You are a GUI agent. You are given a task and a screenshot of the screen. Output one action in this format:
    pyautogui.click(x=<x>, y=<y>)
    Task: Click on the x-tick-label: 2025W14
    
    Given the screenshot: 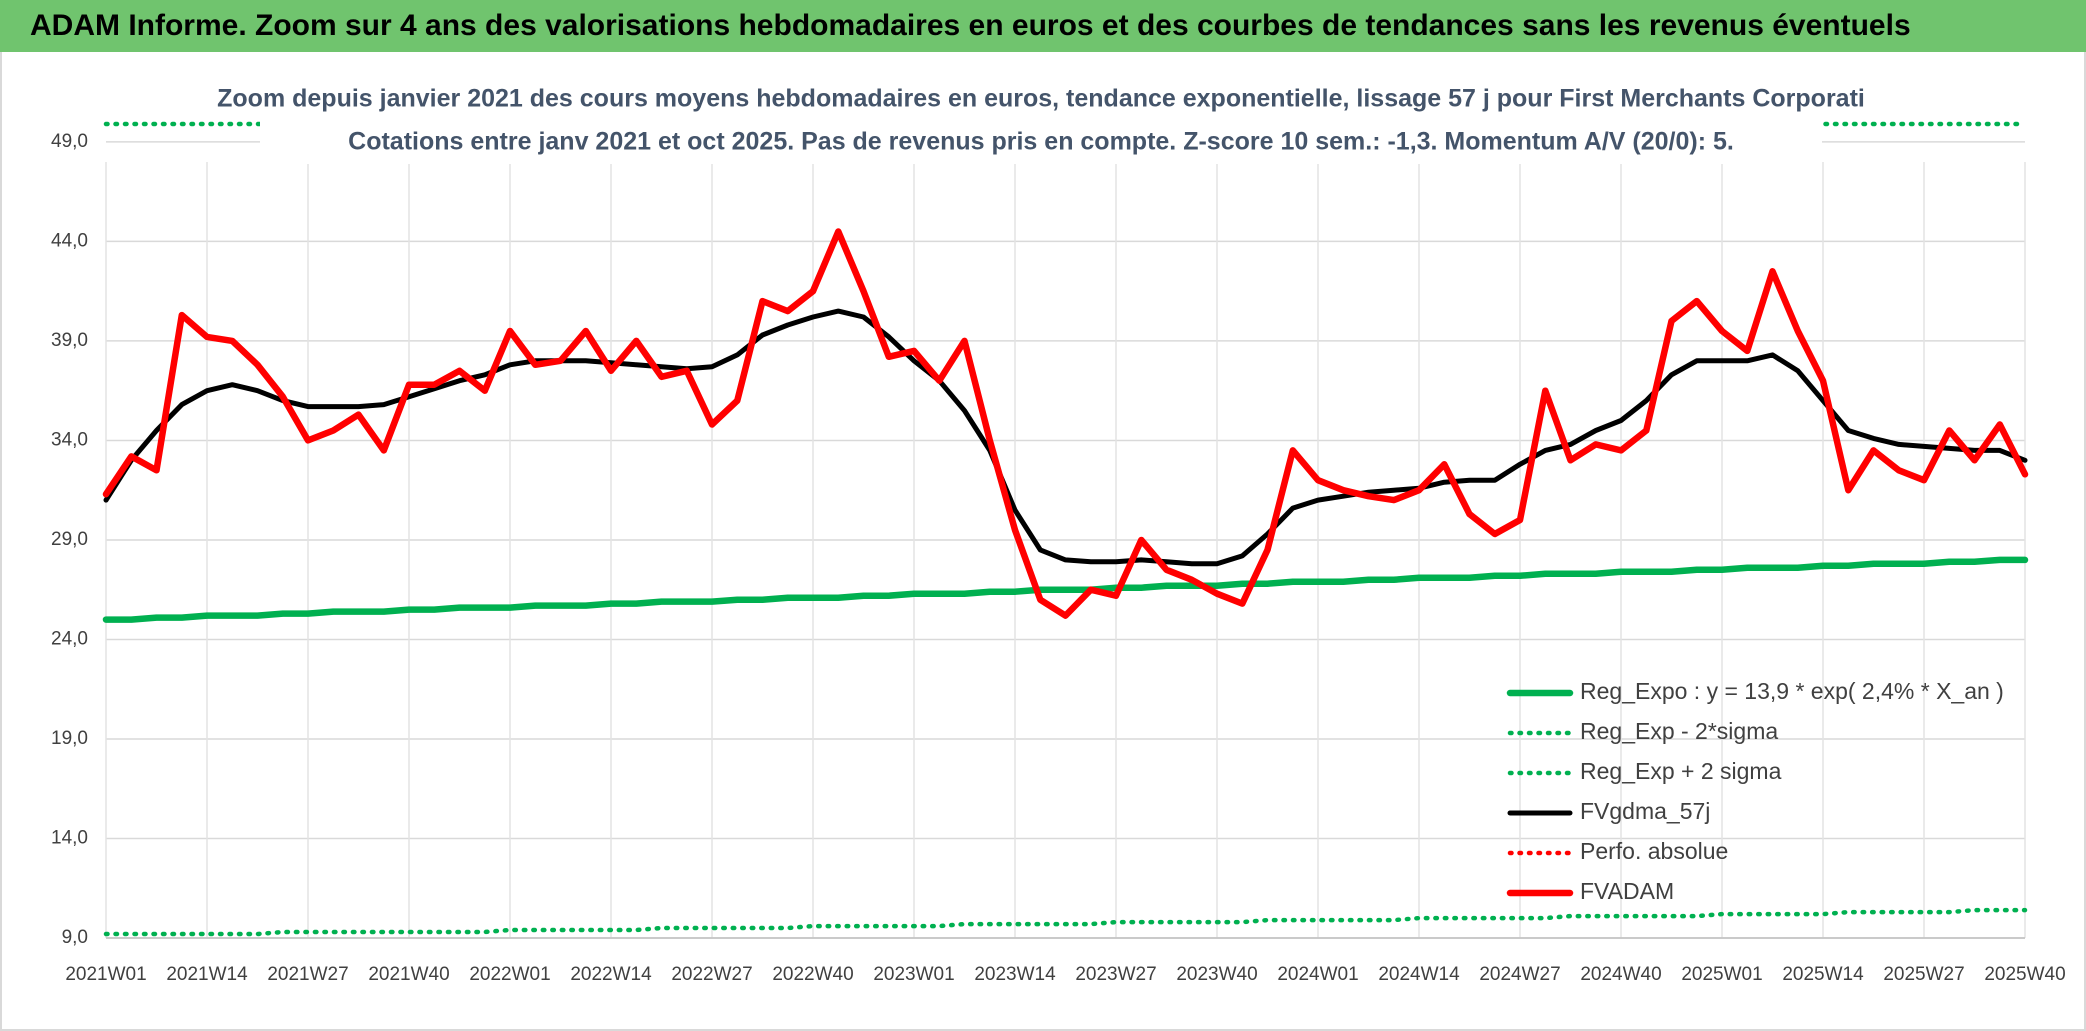 What is the action you would take?
    pyautogui.click(x=1823, y=974)
    